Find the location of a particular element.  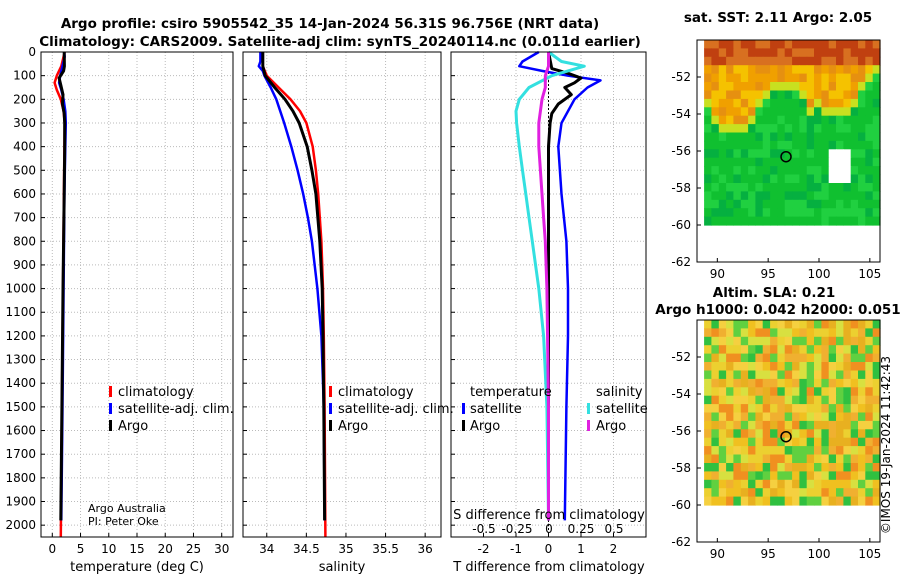

legend-swatch-climatology is located at coordinates (110, 391).